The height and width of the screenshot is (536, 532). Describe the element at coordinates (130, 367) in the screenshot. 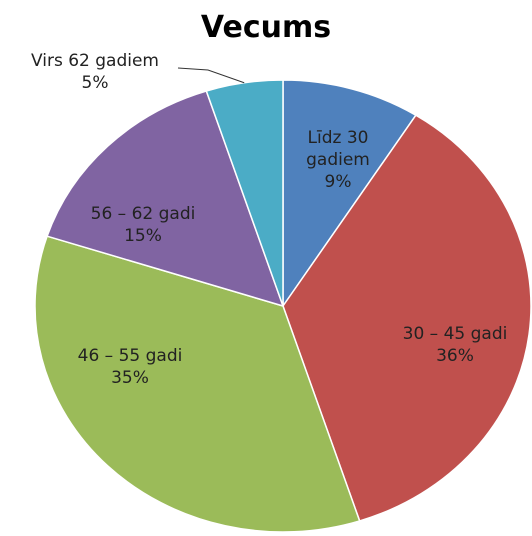

I see `slice-label: 46 – 55 gadi 35%` at that location.